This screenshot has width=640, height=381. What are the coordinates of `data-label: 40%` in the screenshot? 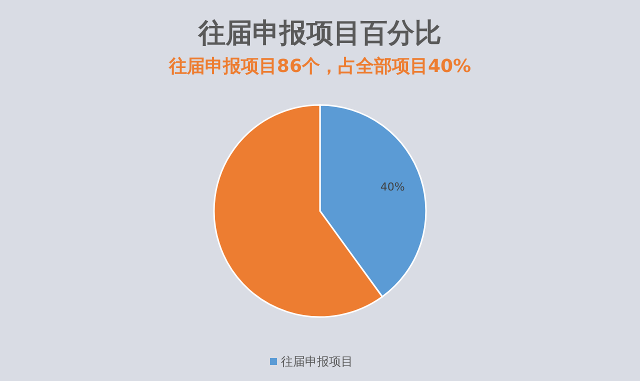 It's located at (392, 187).